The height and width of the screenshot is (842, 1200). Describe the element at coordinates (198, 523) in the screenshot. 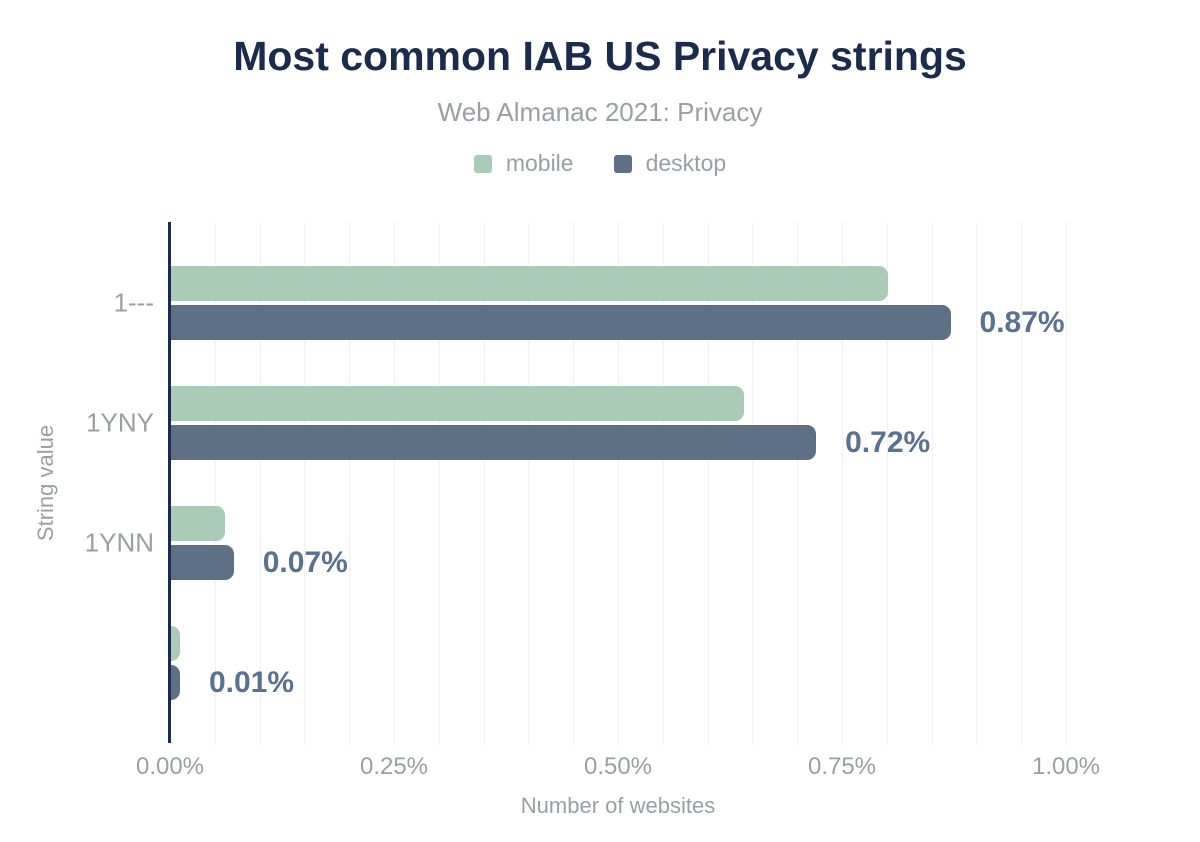

I see `bar-mobile-1YNN` at that location.